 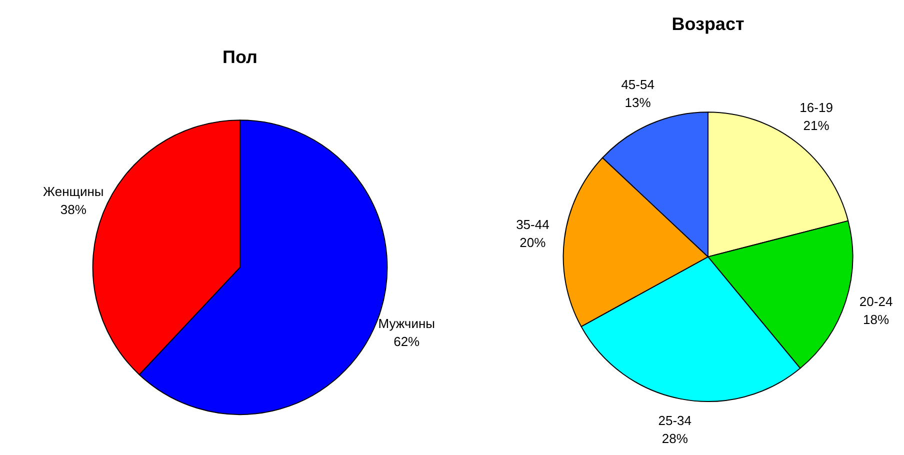 What do you see at coordinates (406, 323) in the screenshot?
I see `slice-label: Мужчины` at bounding box center [406, 323].